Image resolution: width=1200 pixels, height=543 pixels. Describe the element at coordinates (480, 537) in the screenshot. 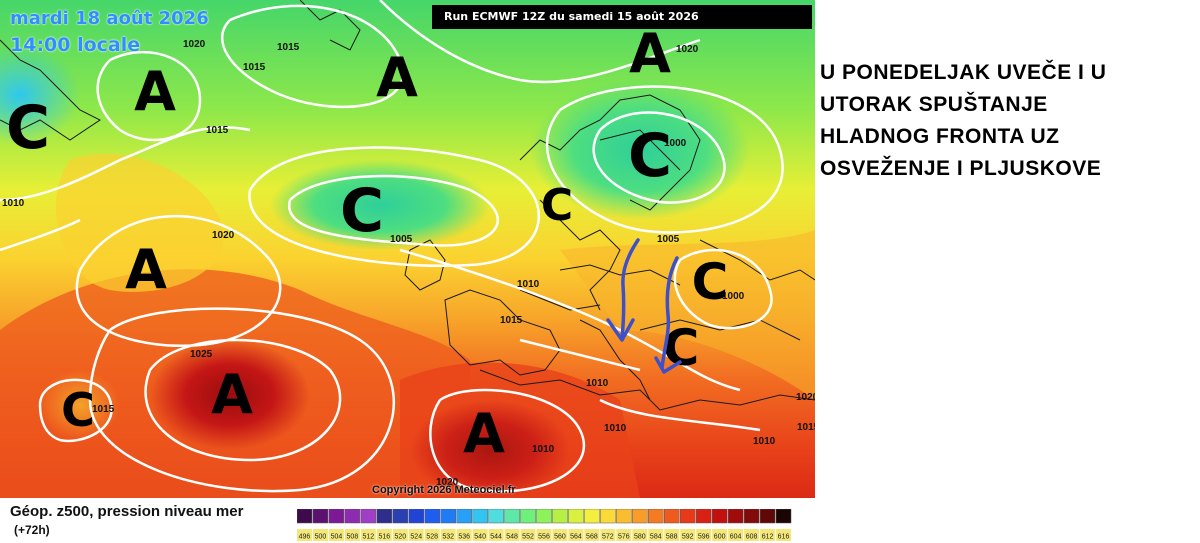

I see `scale-label: 540` at that location.